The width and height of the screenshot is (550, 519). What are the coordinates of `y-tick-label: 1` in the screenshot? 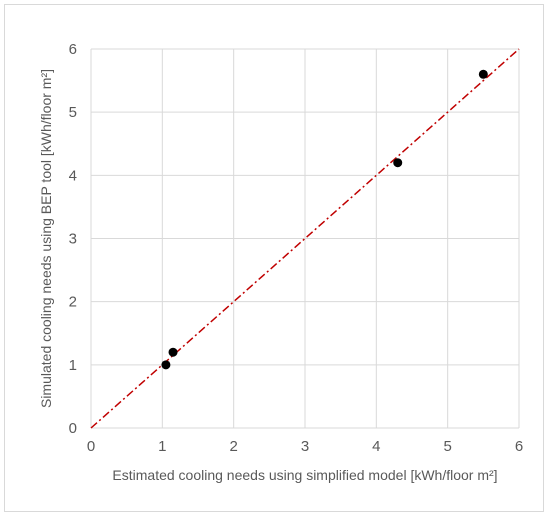 It's located at (73, 365).